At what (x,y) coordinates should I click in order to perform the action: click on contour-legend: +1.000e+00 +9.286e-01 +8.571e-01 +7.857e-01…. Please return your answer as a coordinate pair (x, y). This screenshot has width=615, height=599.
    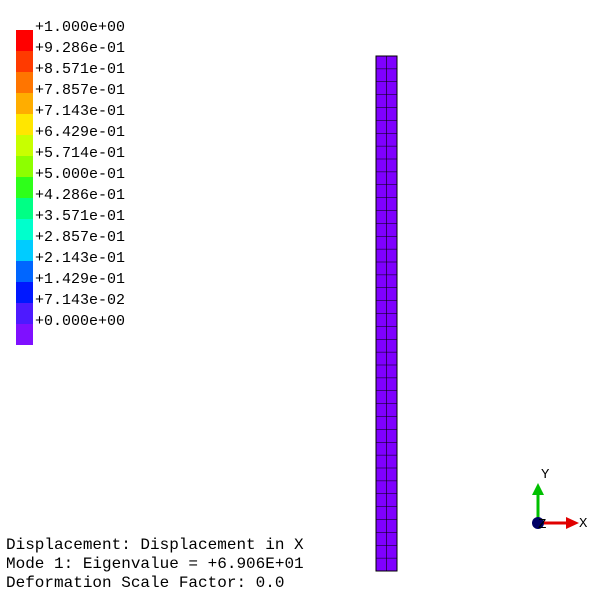
    Looking at the image, I should click on (70, 182).